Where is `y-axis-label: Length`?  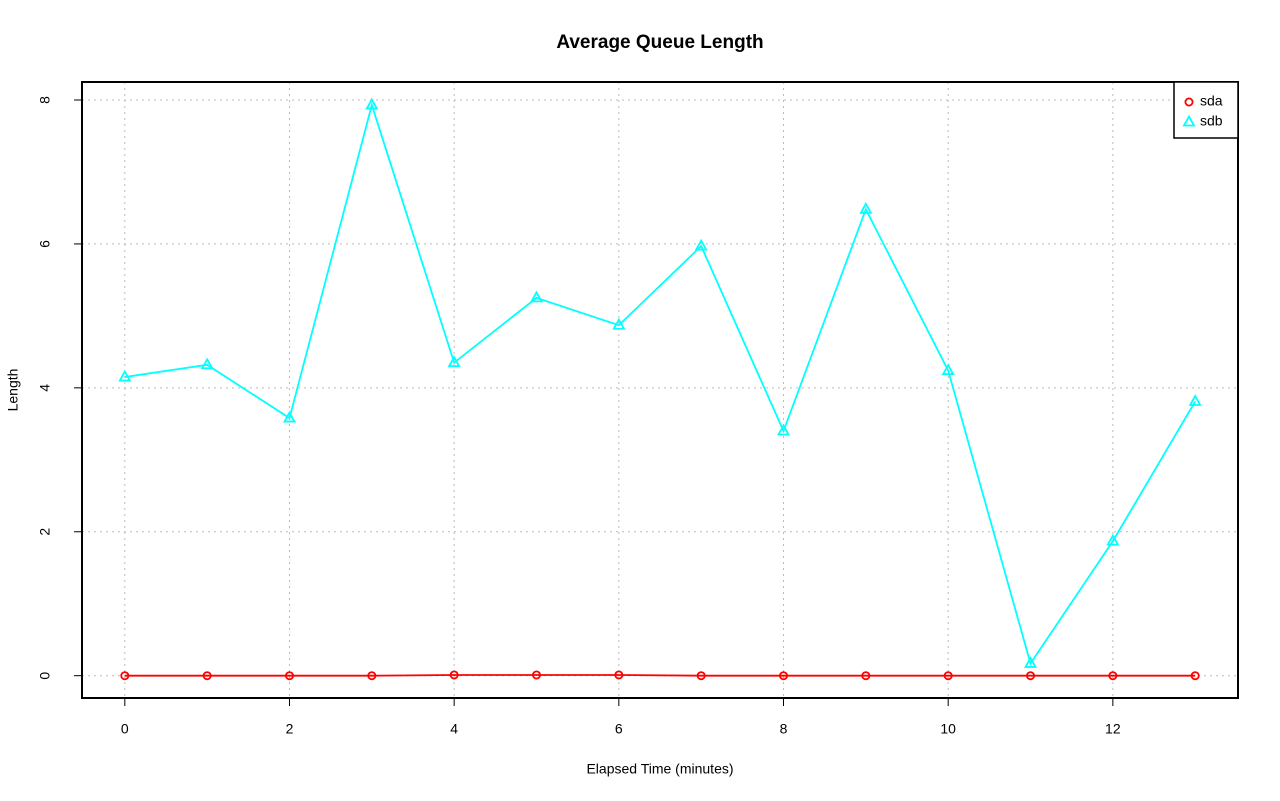
y-axis-label: Length is located at coordinates (13, 390).